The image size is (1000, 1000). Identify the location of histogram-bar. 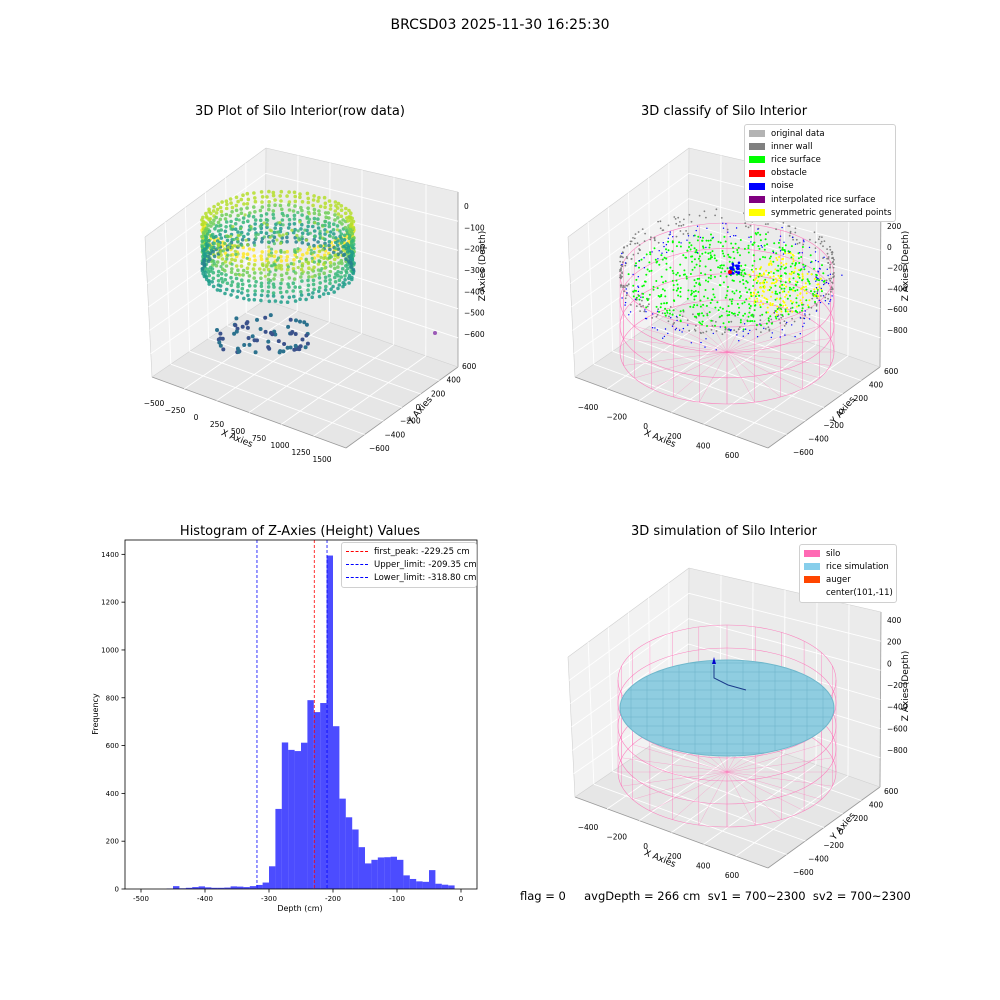
(208, 888).